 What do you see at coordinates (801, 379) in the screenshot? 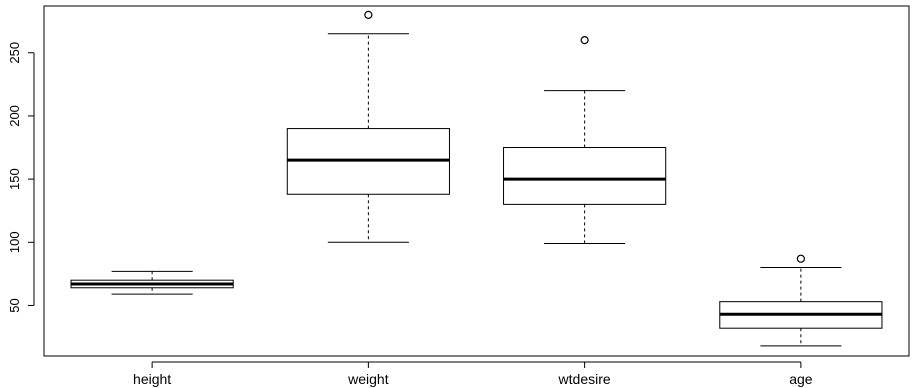
I see `x-tick-label-age: age` at bounding box center [801, 379].